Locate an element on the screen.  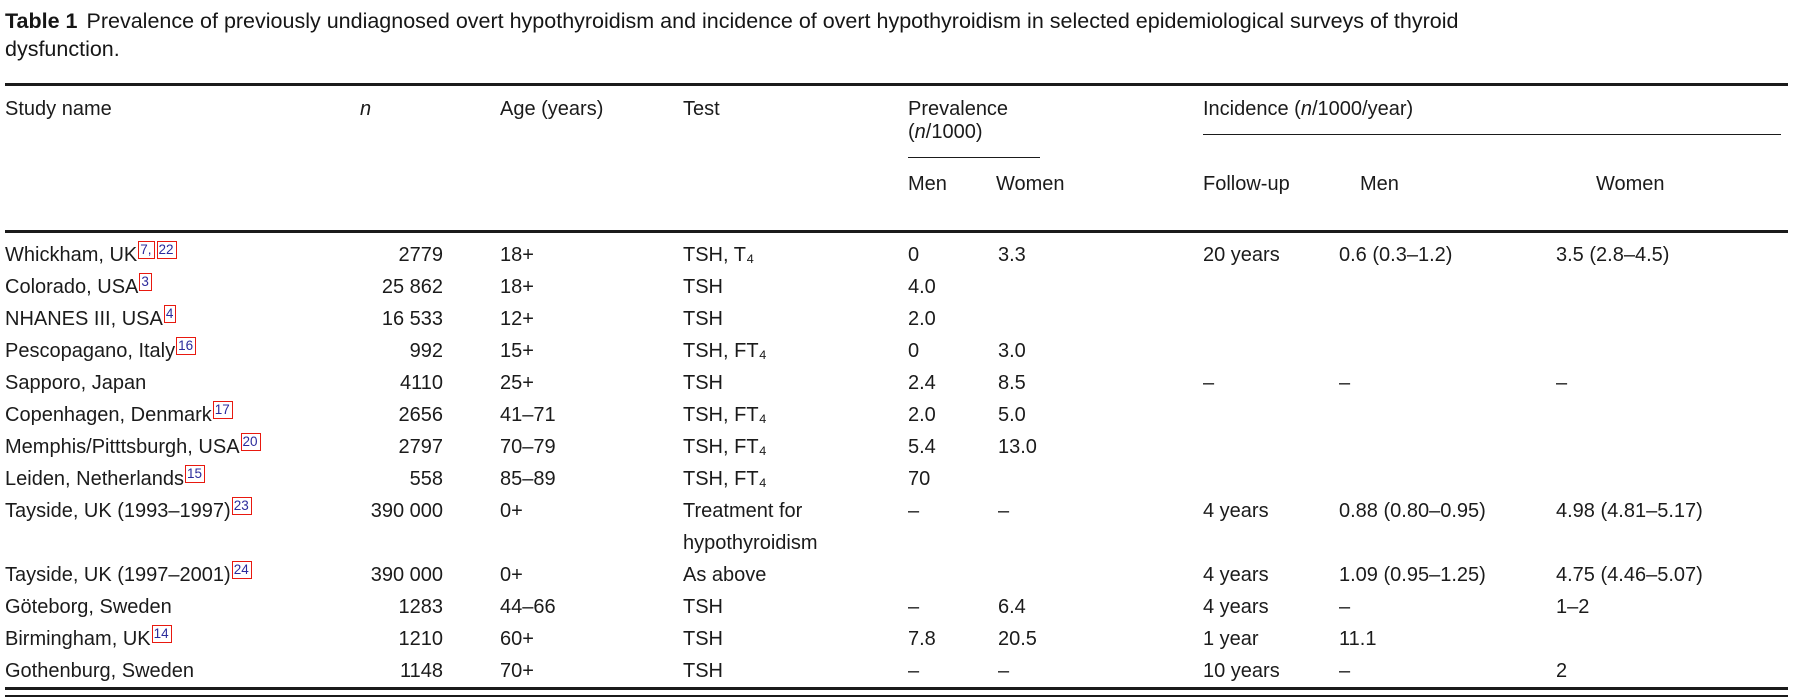
cell-inc-women: 2 is located at coordinates (1562, 671).